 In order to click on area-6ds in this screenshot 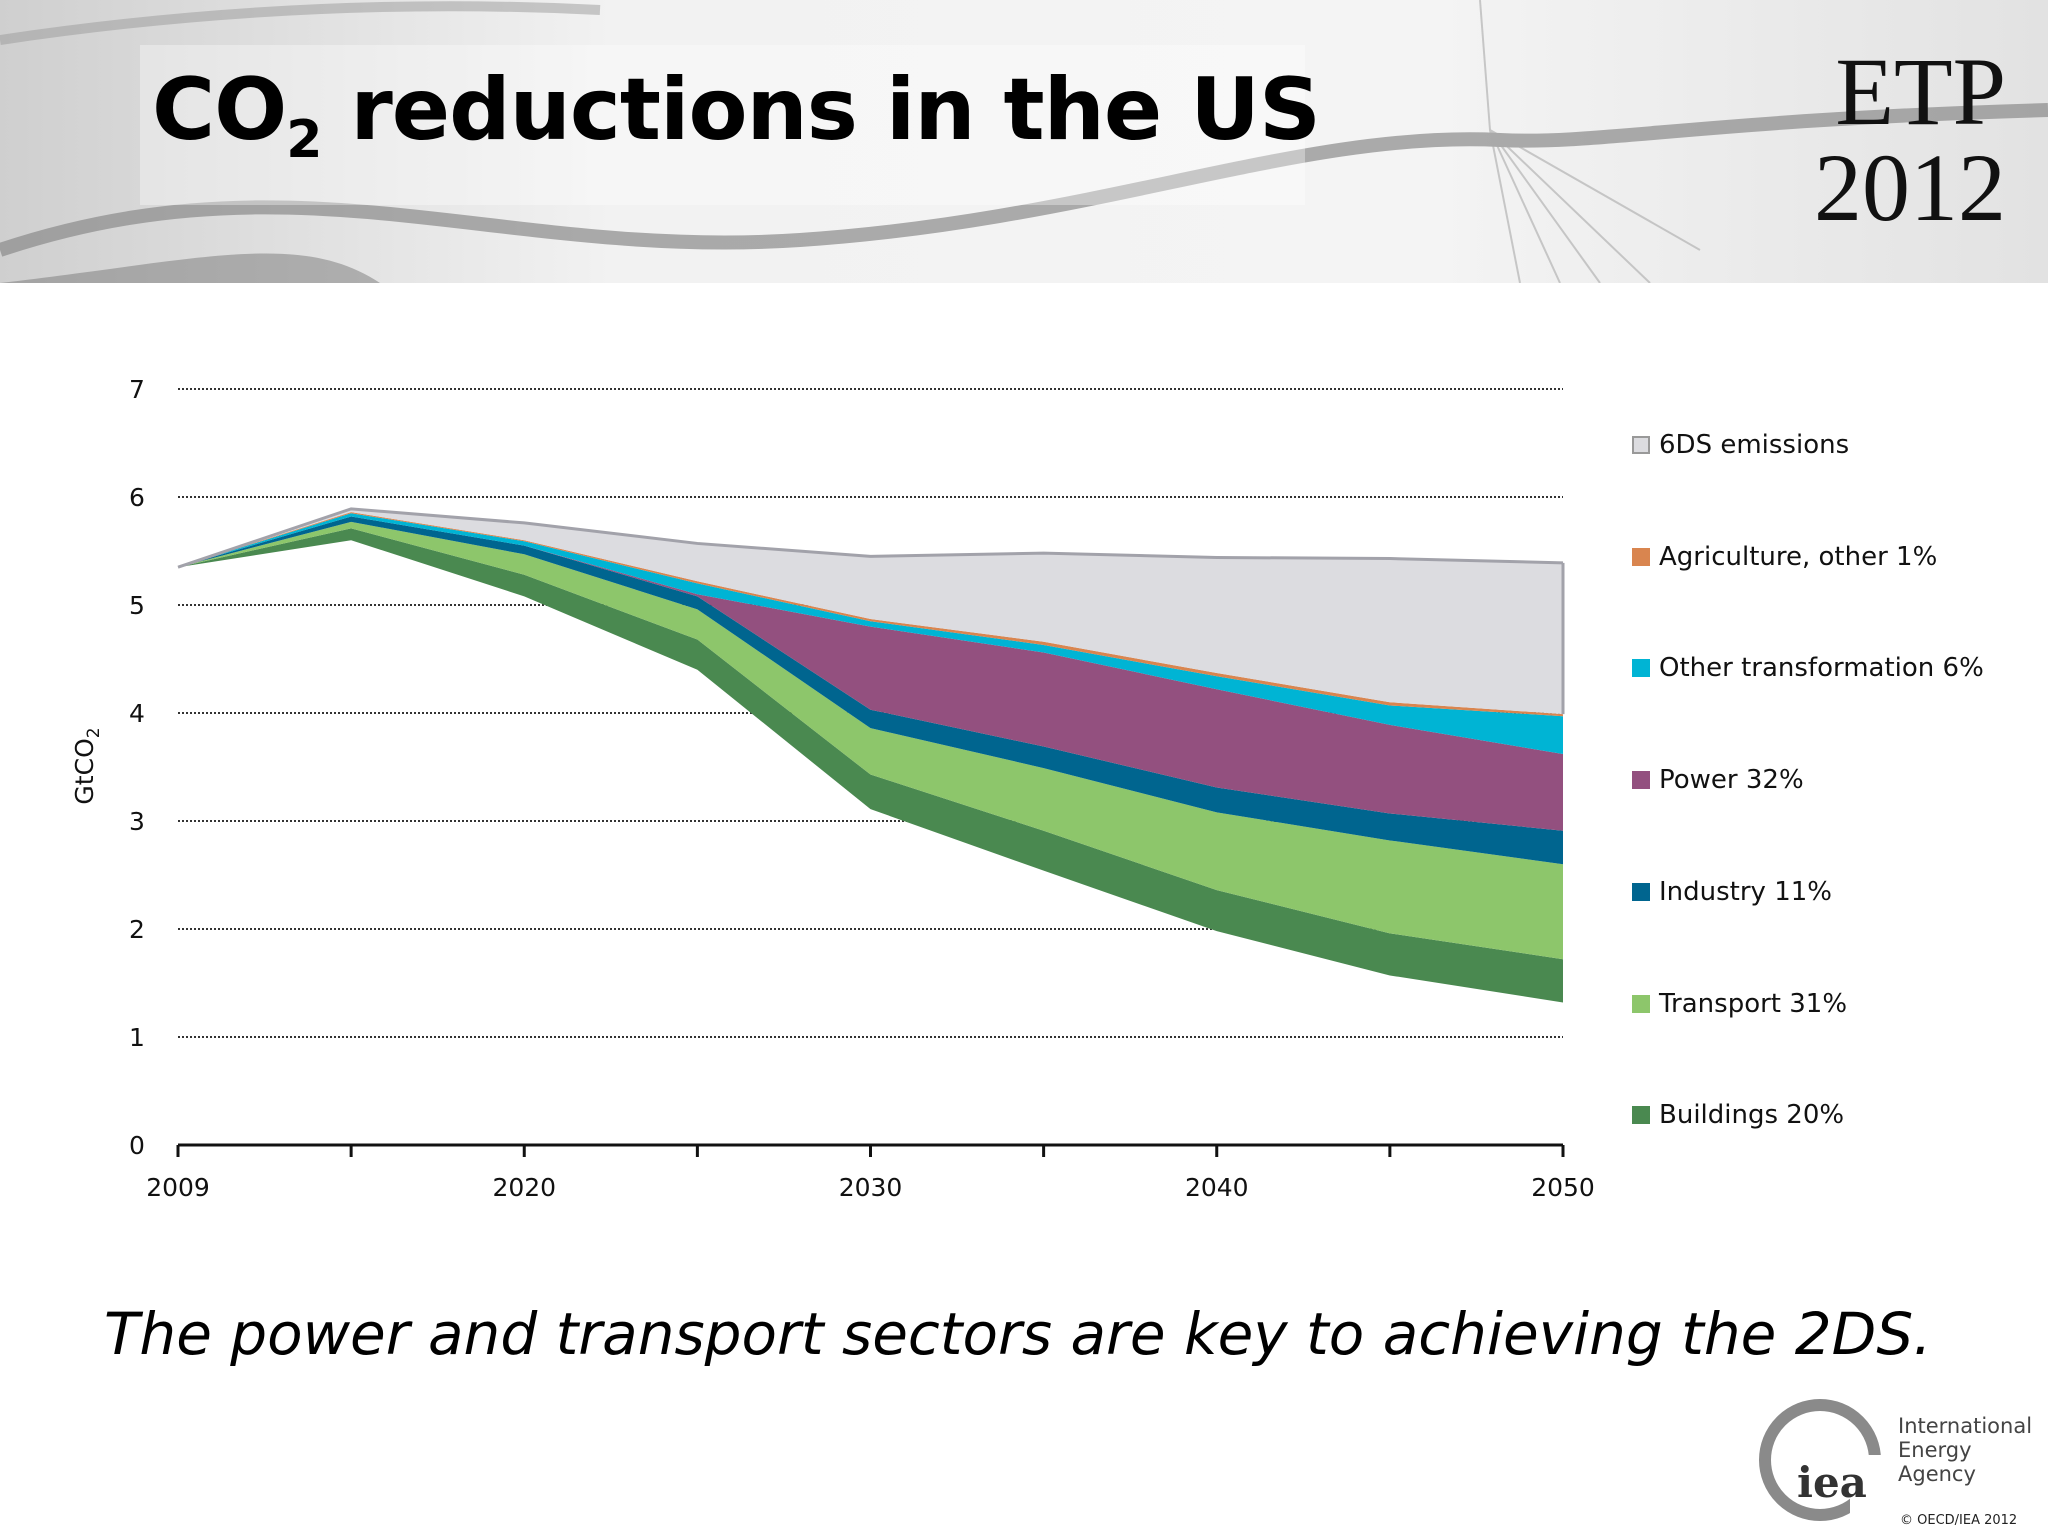, I will do `click(870, 611)`.